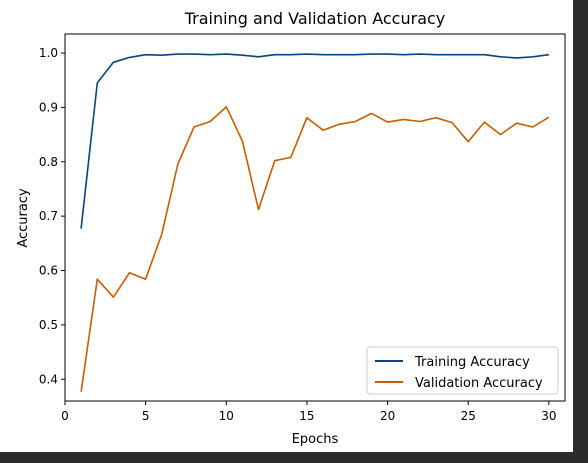 This screenshot has width=588, height=463. I want to click on x-tick-label: 25, so click(468, 416).